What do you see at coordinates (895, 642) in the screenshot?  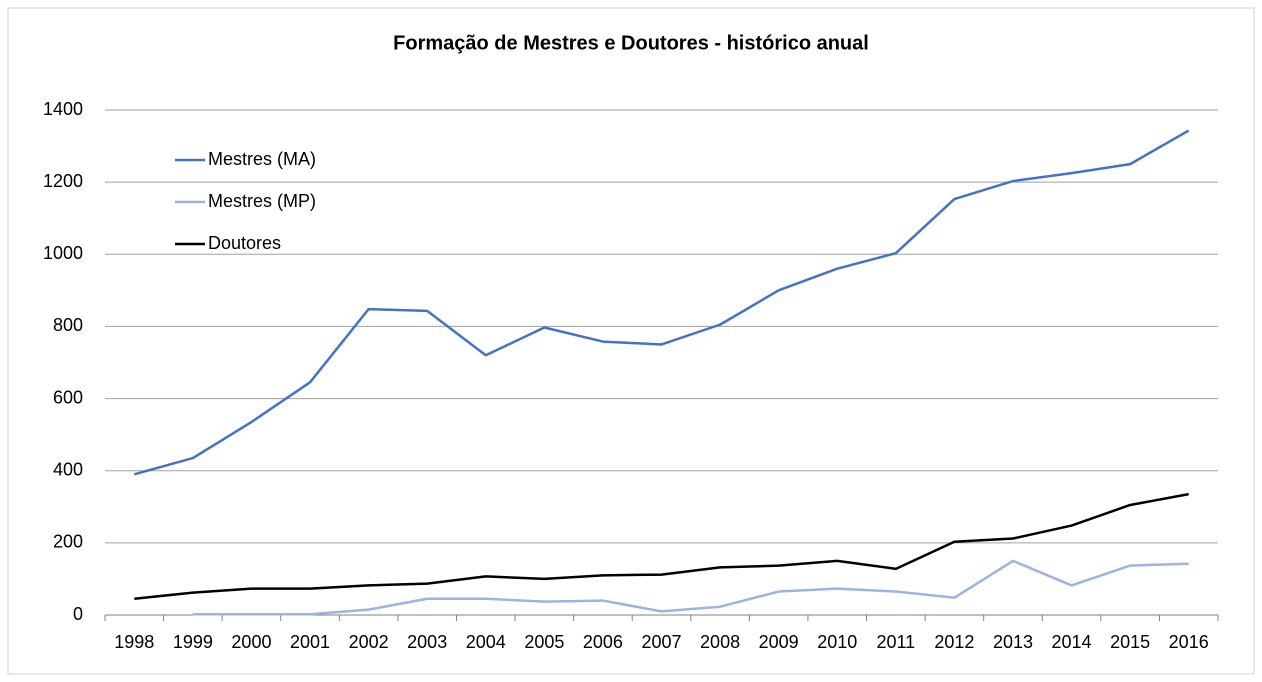 I see `x-tick-label: 2011` at bounding box center [895, 642].